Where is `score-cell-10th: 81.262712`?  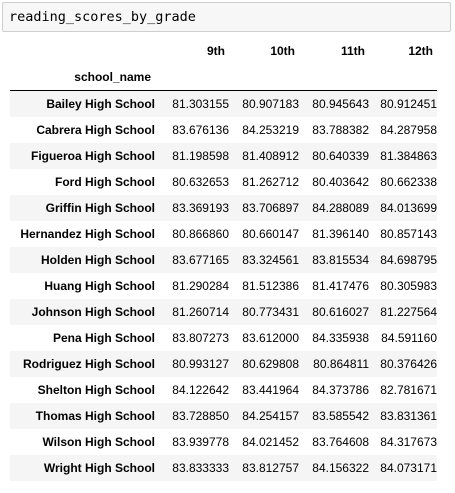
score-cell-10th: 81.262712 is located at coordinates (270, 181).